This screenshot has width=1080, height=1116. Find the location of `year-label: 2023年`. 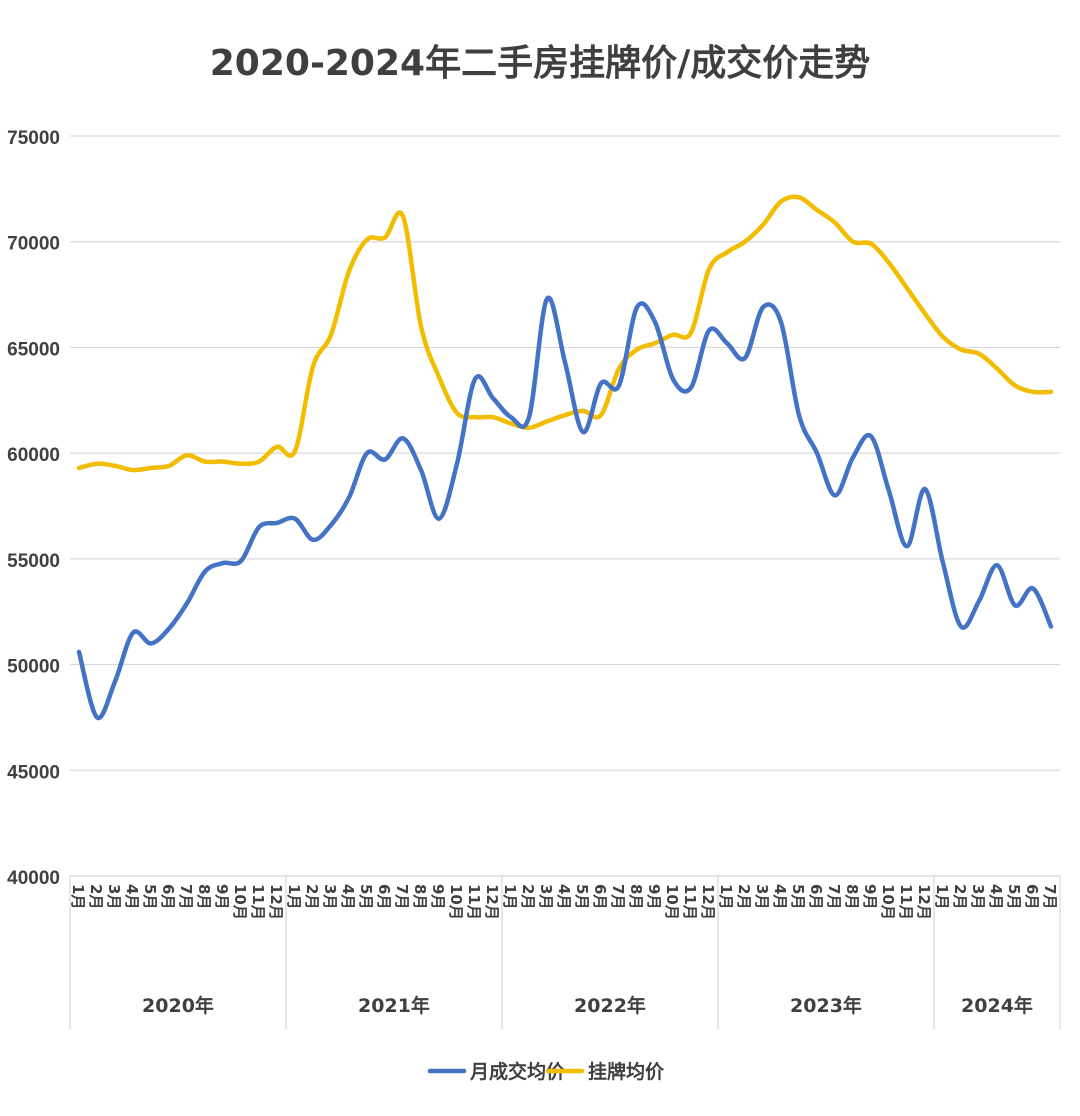

year-label: 2023年 is located at coordinates (826, 1005).